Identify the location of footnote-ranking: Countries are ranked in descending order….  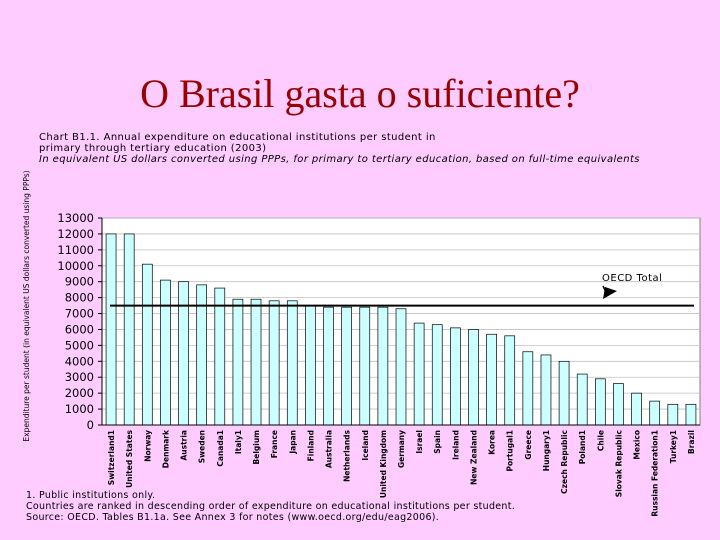
(271, 506).